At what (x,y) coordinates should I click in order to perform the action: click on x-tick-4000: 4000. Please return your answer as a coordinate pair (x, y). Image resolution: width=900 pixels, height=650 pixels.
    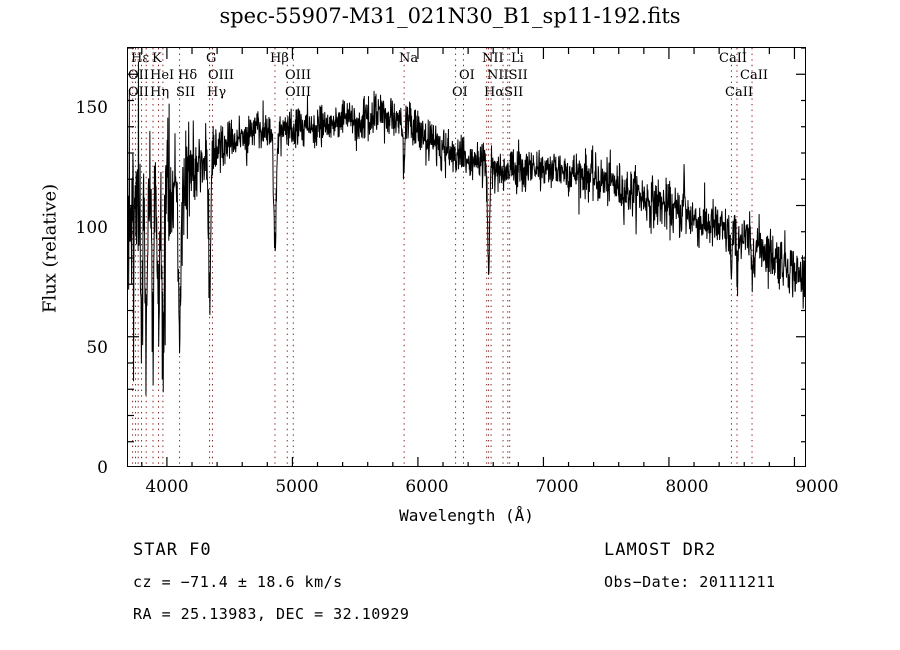
    Looking at the image, I should click on (167, 487).